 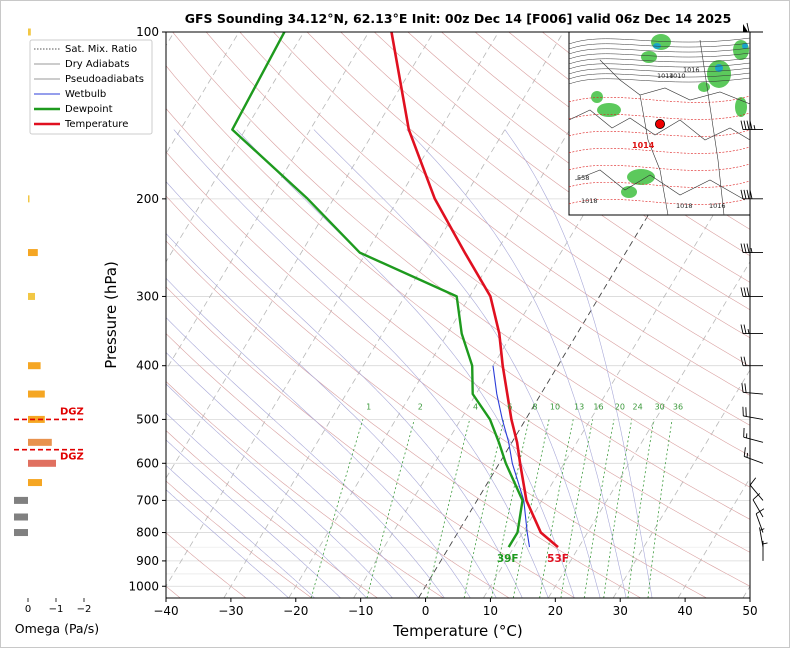 I want to click on y-tick-label: 500, so click(x=147, y=419).